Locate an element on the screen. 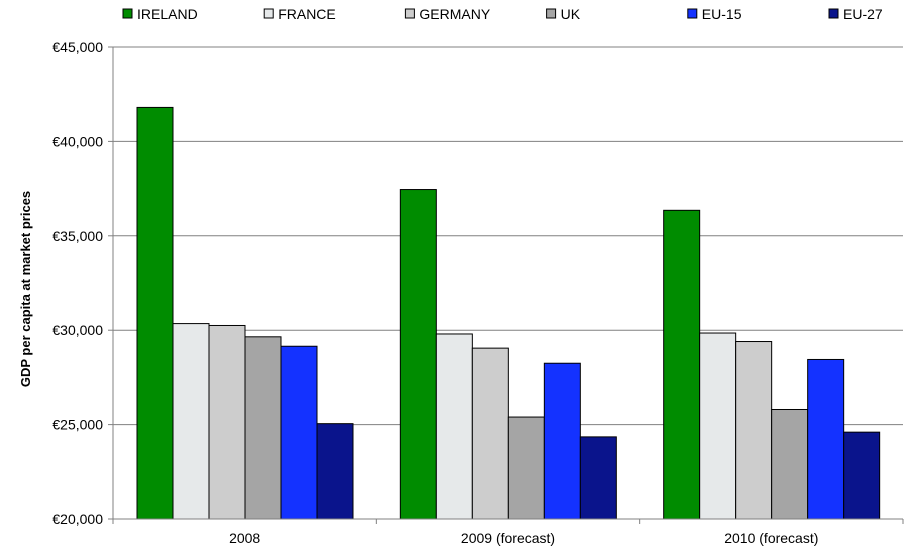 The image size is (907, 553). legend-label: EU-15 is located at coordinates (722, 14).